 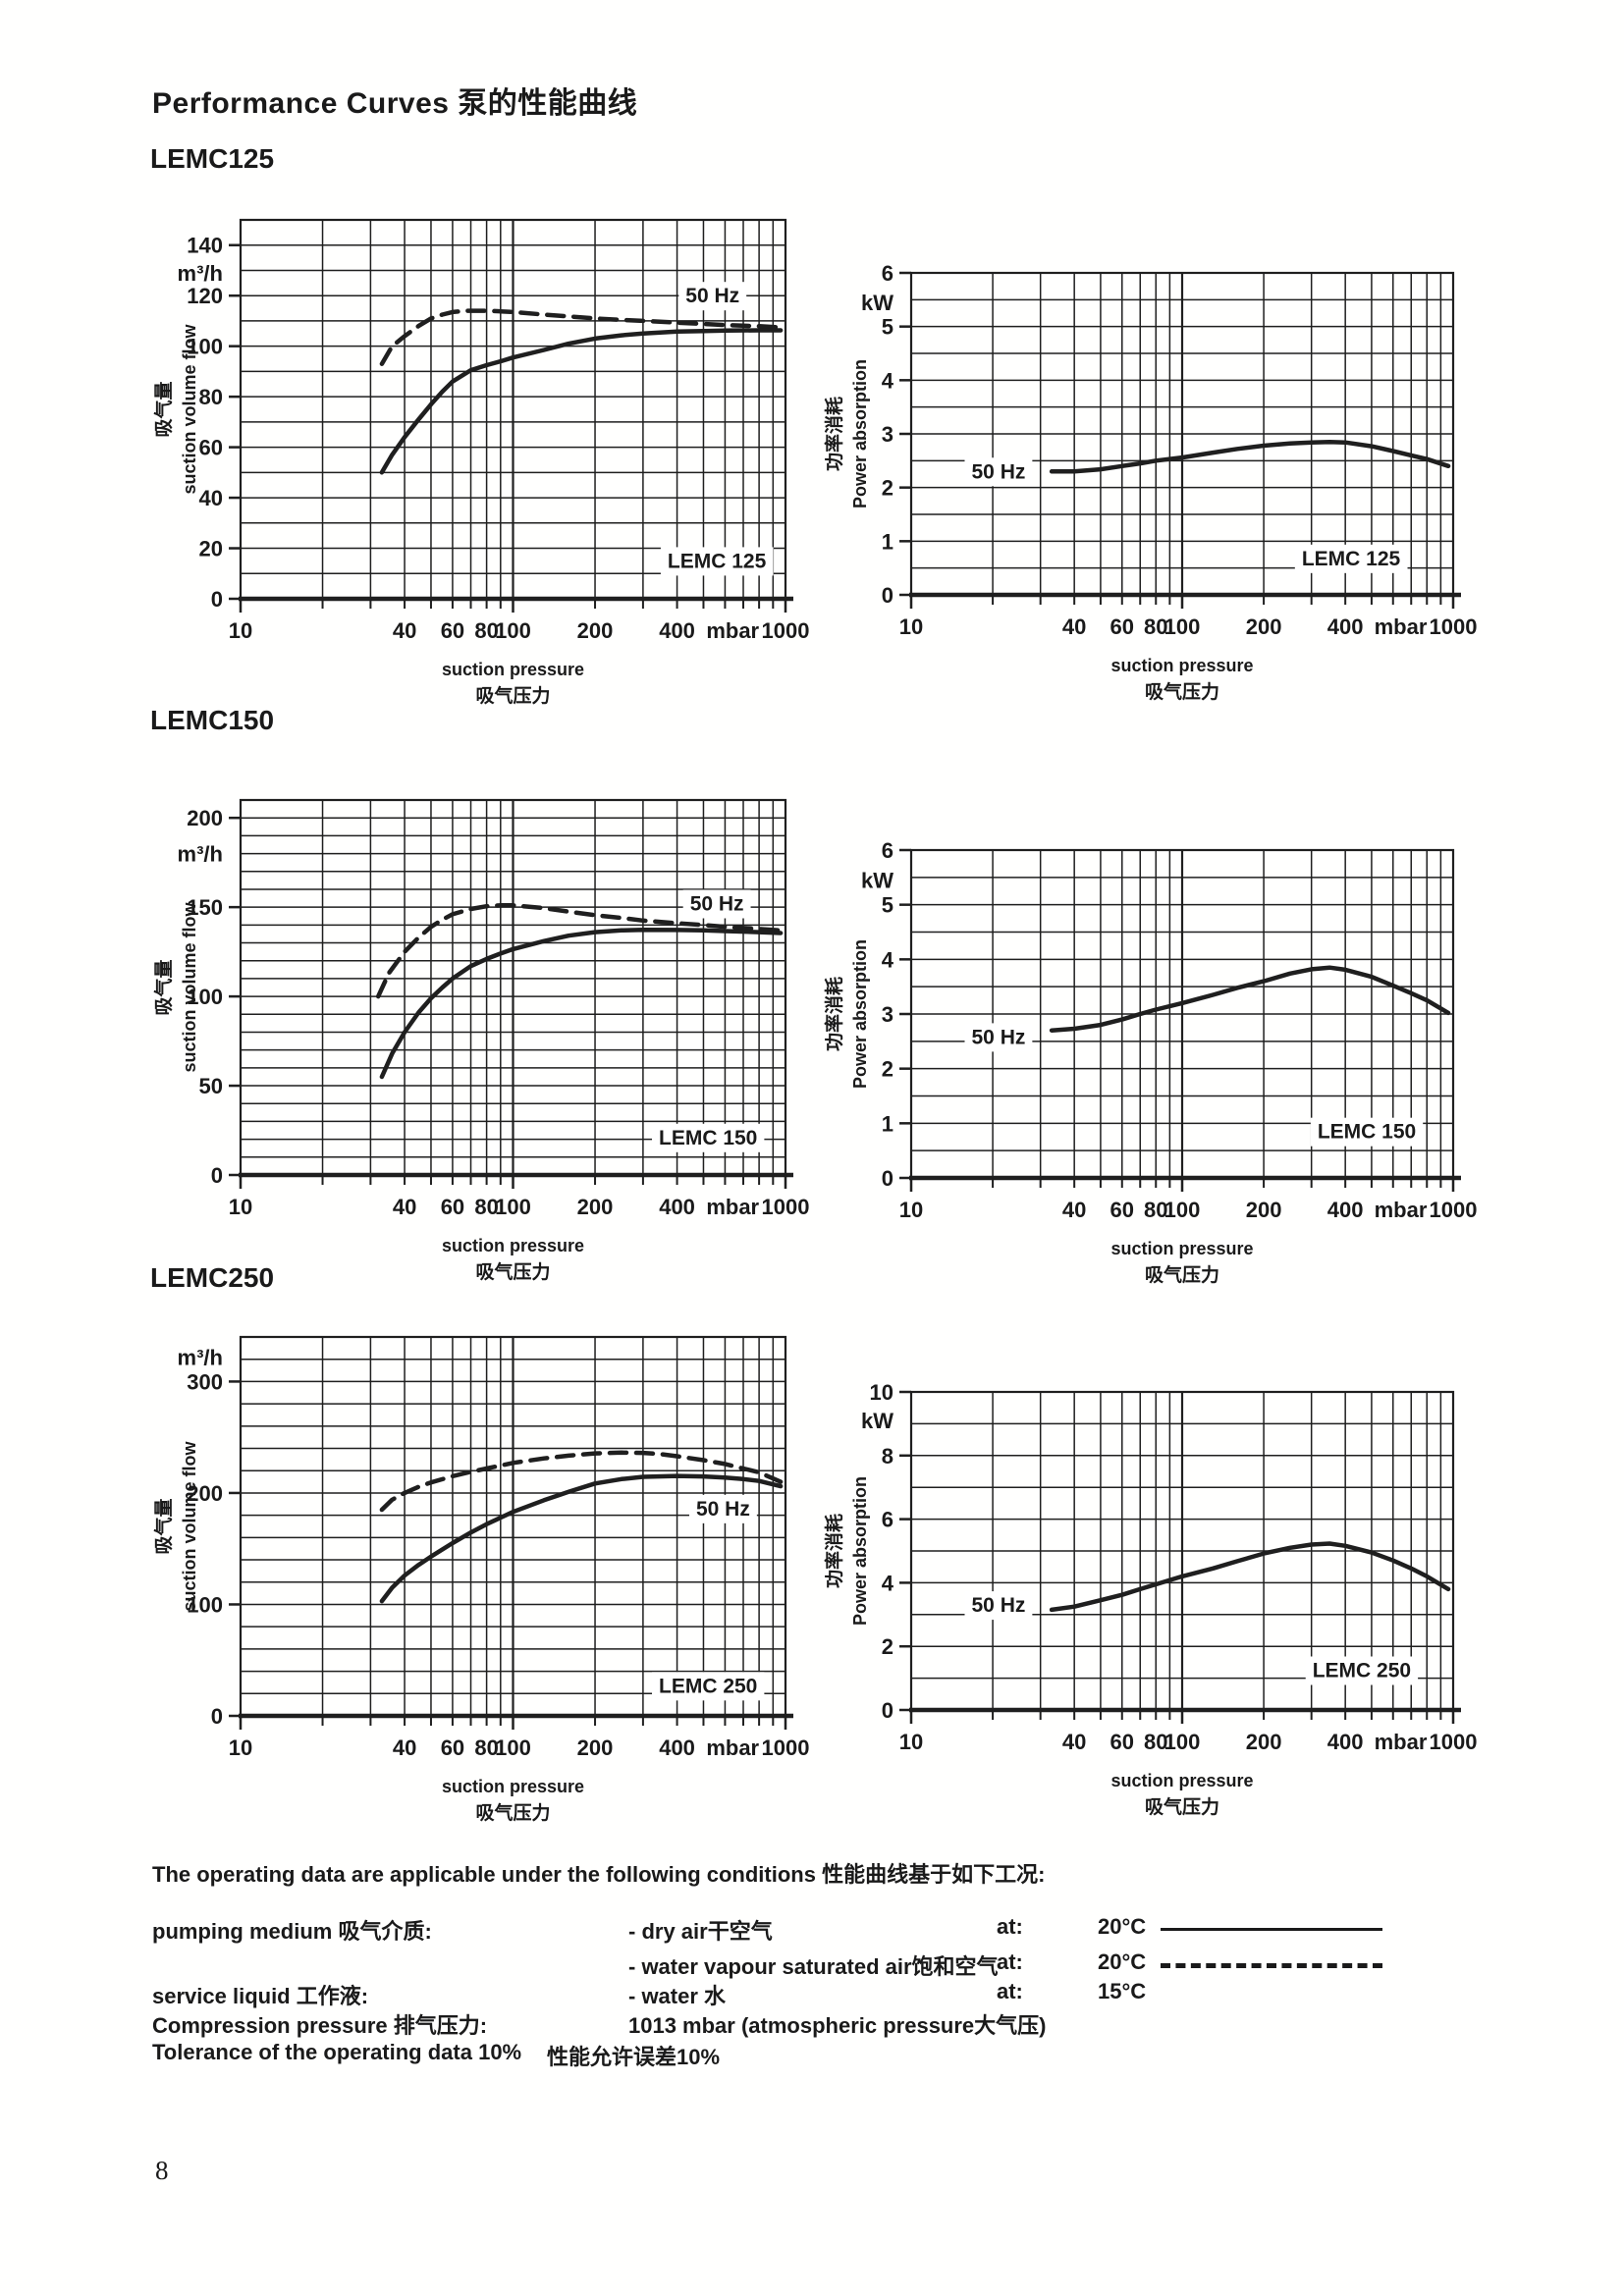 I want to click on annotation-label: LEMC 125, so click(x=717, y=561).